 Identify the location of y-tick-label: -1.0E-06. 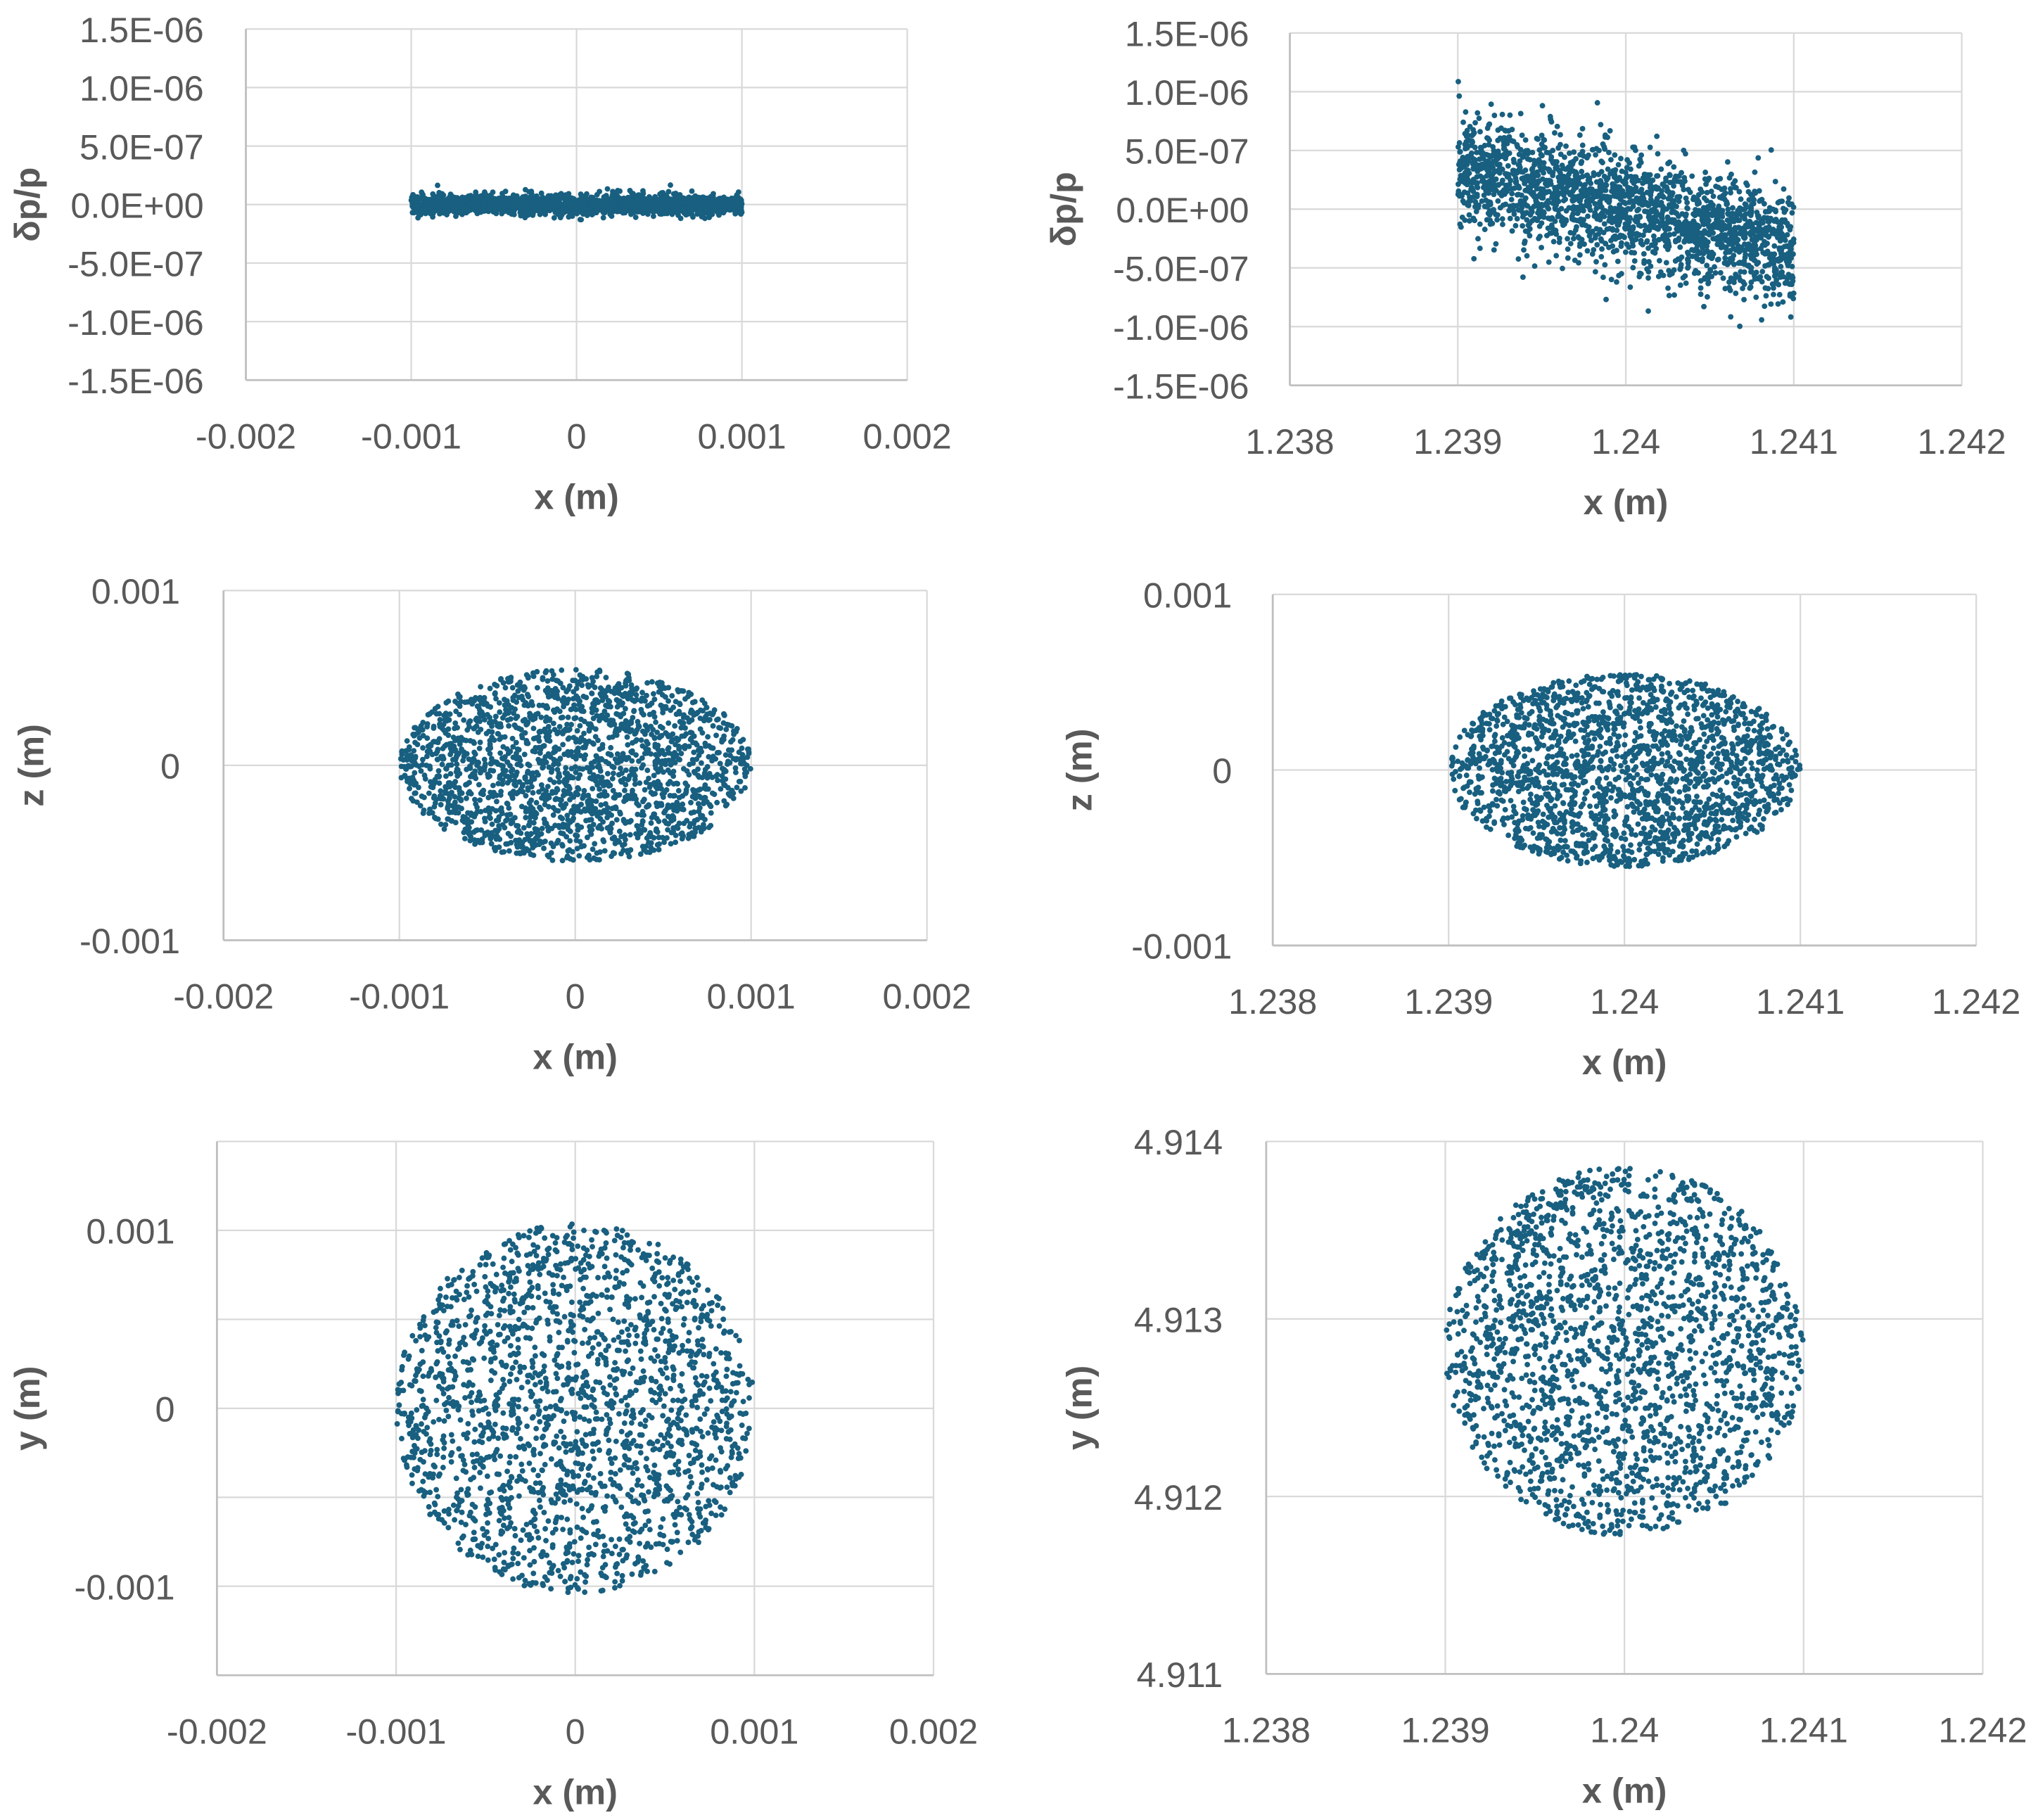
(136, 323).